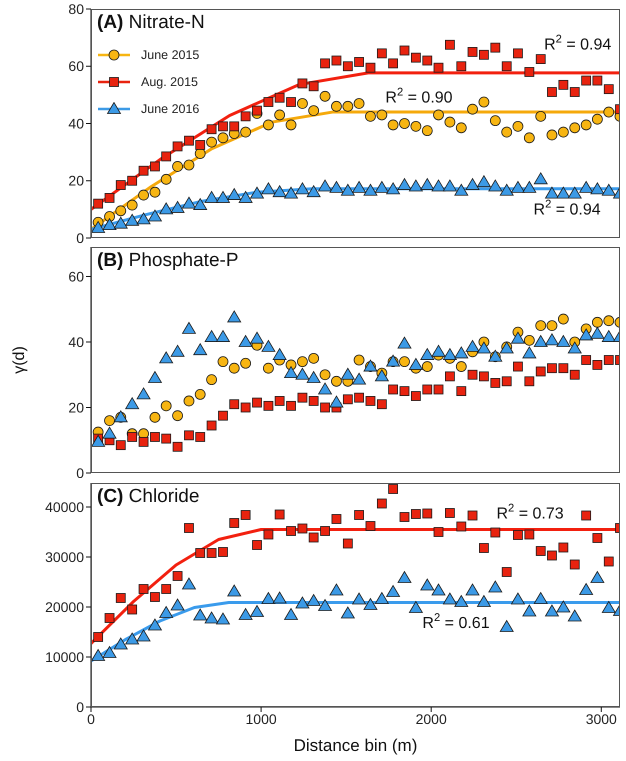  Describe the element at coordinates (151, 23) in the screenshot. I see `chart-title: (A) Nitrate-N` at that location.